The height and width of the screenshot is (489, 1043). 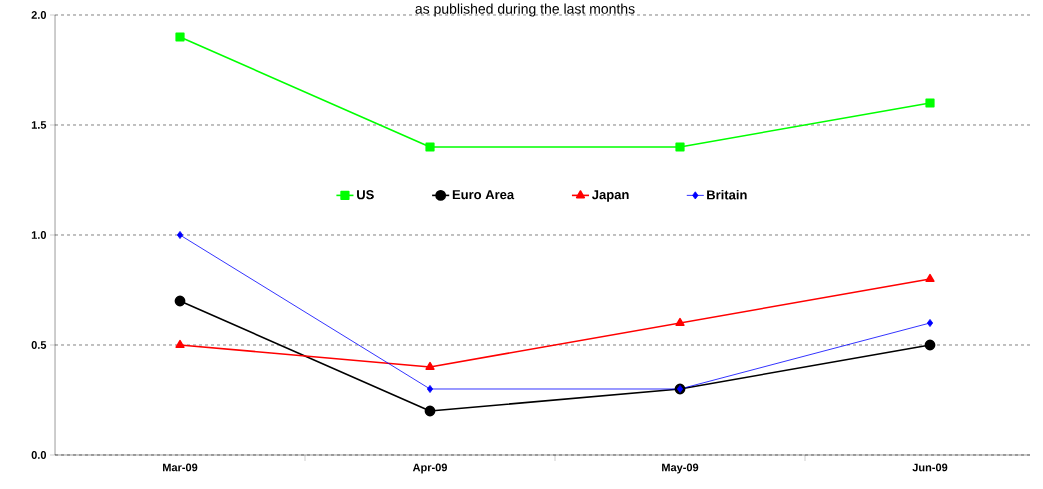 I want to click on x-tick-label: Apr-09, so click(x=430, y=468).